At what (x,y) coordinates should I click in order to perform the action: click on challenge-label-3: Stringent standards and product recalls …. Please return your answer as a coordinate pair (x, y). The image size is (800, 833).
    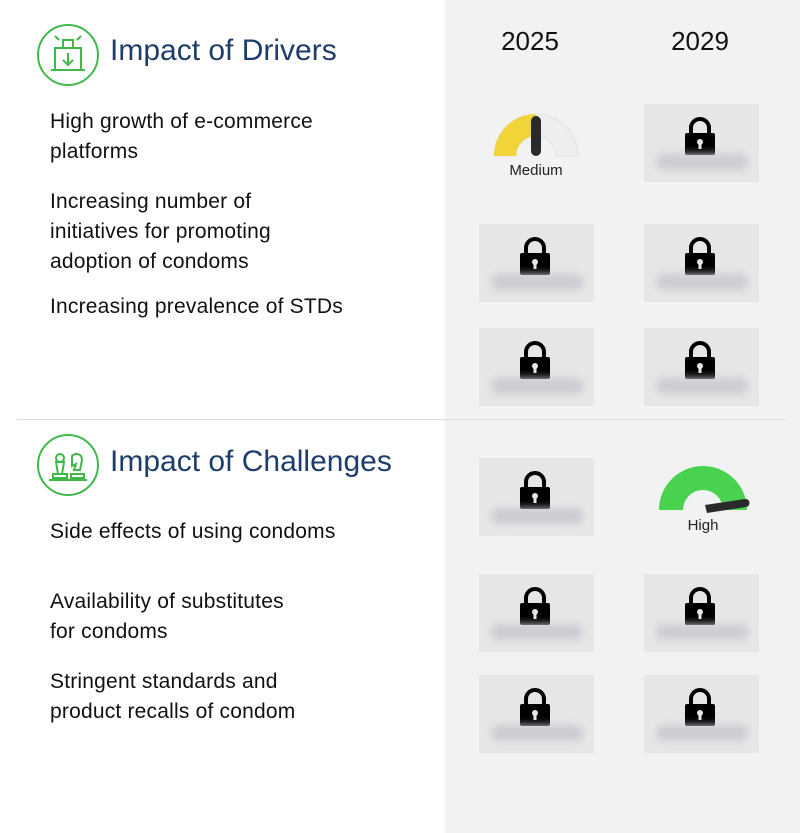
    Looking at the image, I should click on (173, 696).